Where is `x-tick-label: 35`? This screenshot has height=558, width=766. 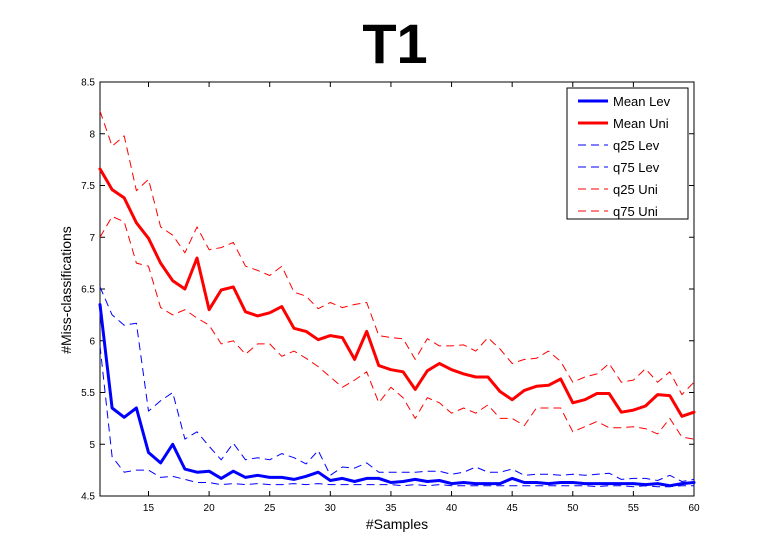
x-tick-label: 35 is located at coordinates (391, 508).